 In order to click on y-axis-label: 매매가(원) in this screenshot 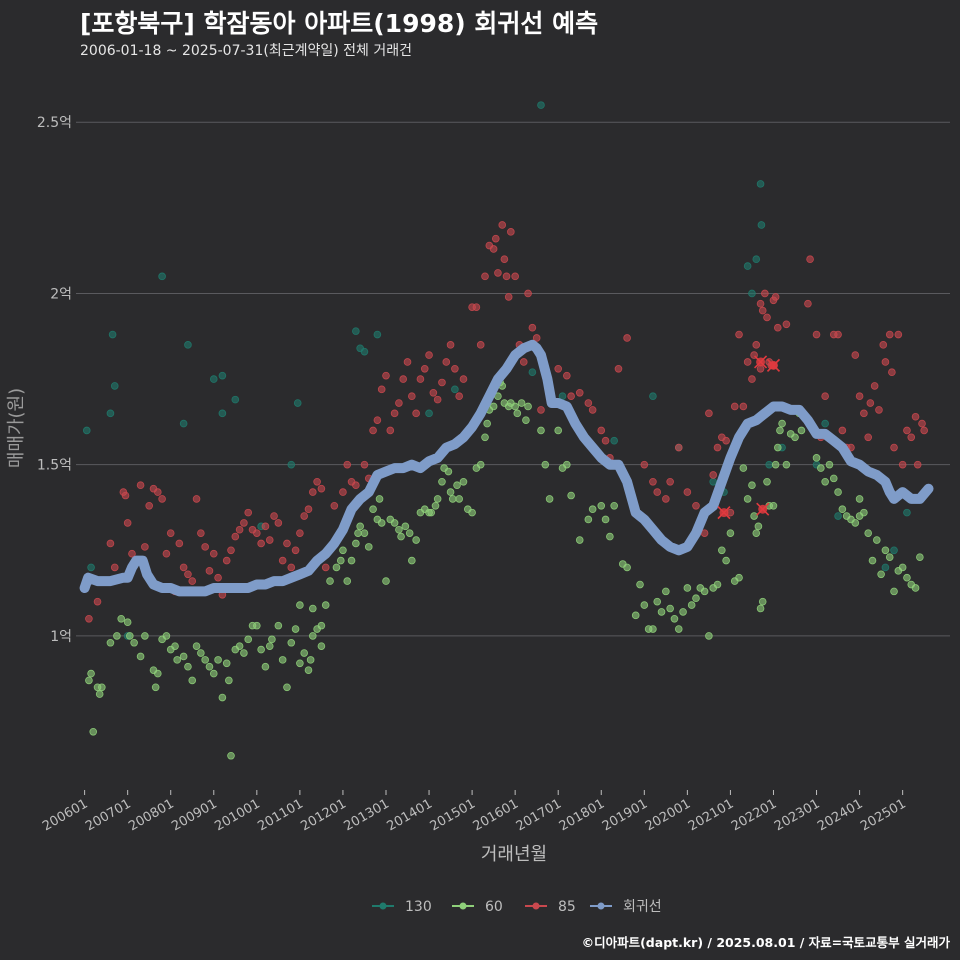, I will do `click(16, 428)`.